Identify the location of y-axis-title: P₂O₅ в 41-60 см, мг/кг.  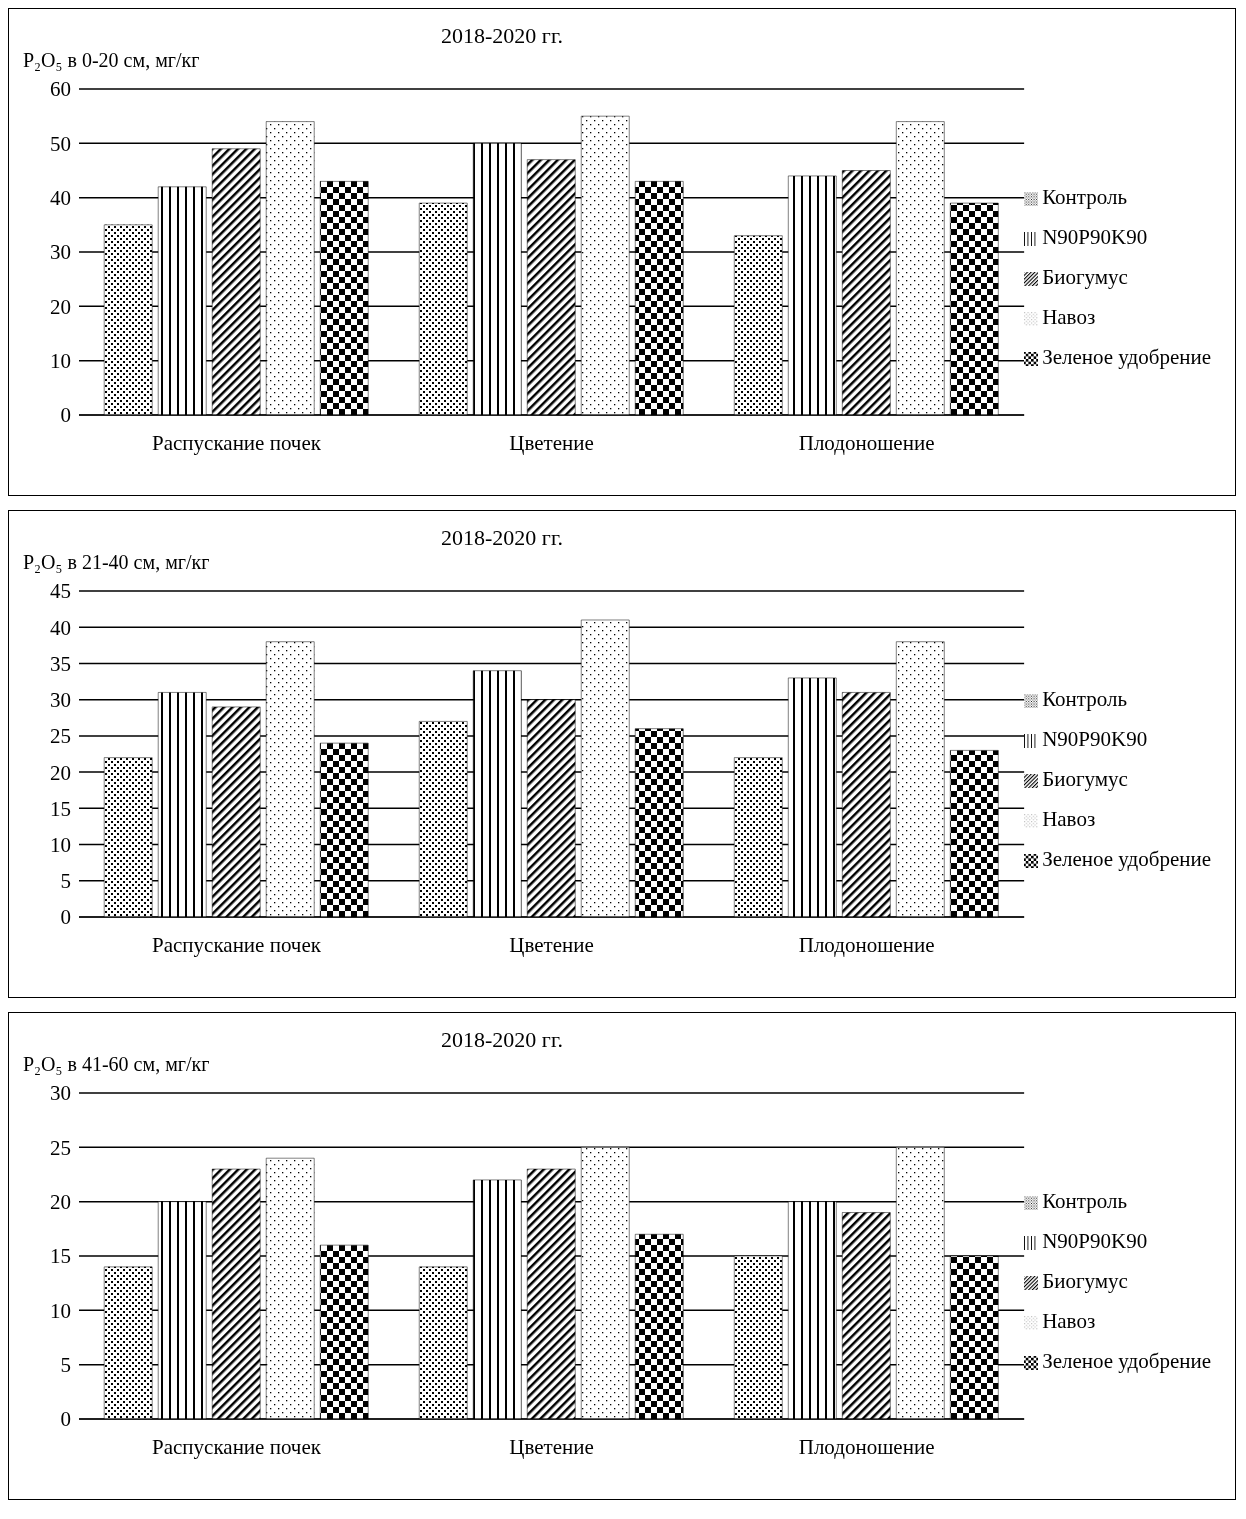
(116, 1064).